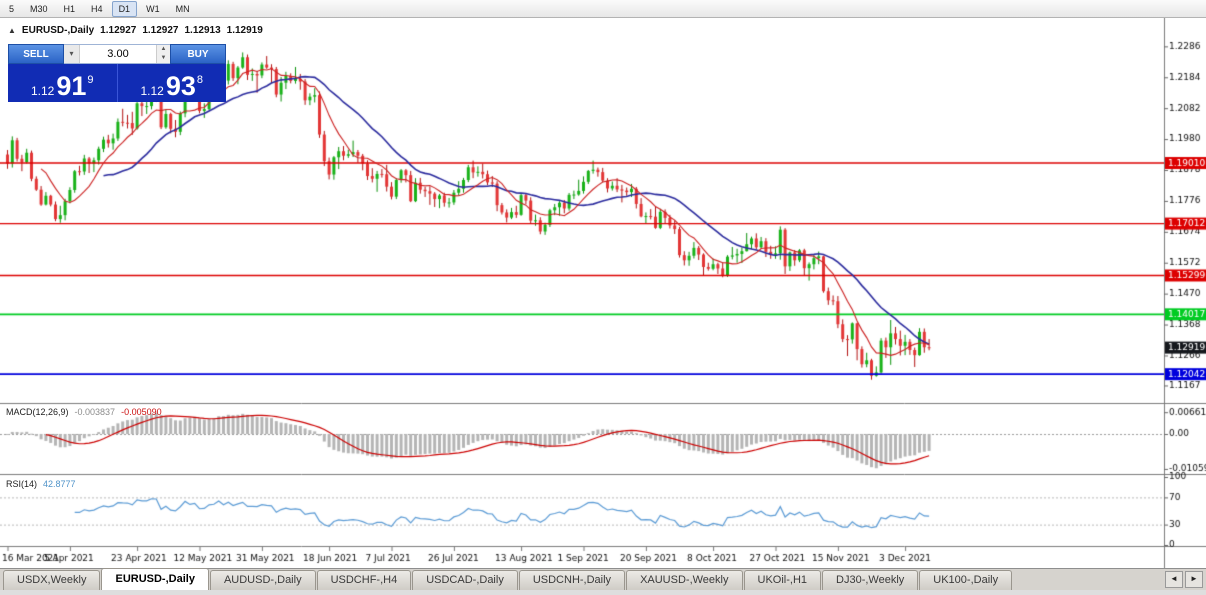 The image size is (1206, 595). What do you see at coordinates (870, 580) in the screenshot?
I see `tab-dj30-weekly: DJ30-,Weekly` at bounding box center [870, 580].